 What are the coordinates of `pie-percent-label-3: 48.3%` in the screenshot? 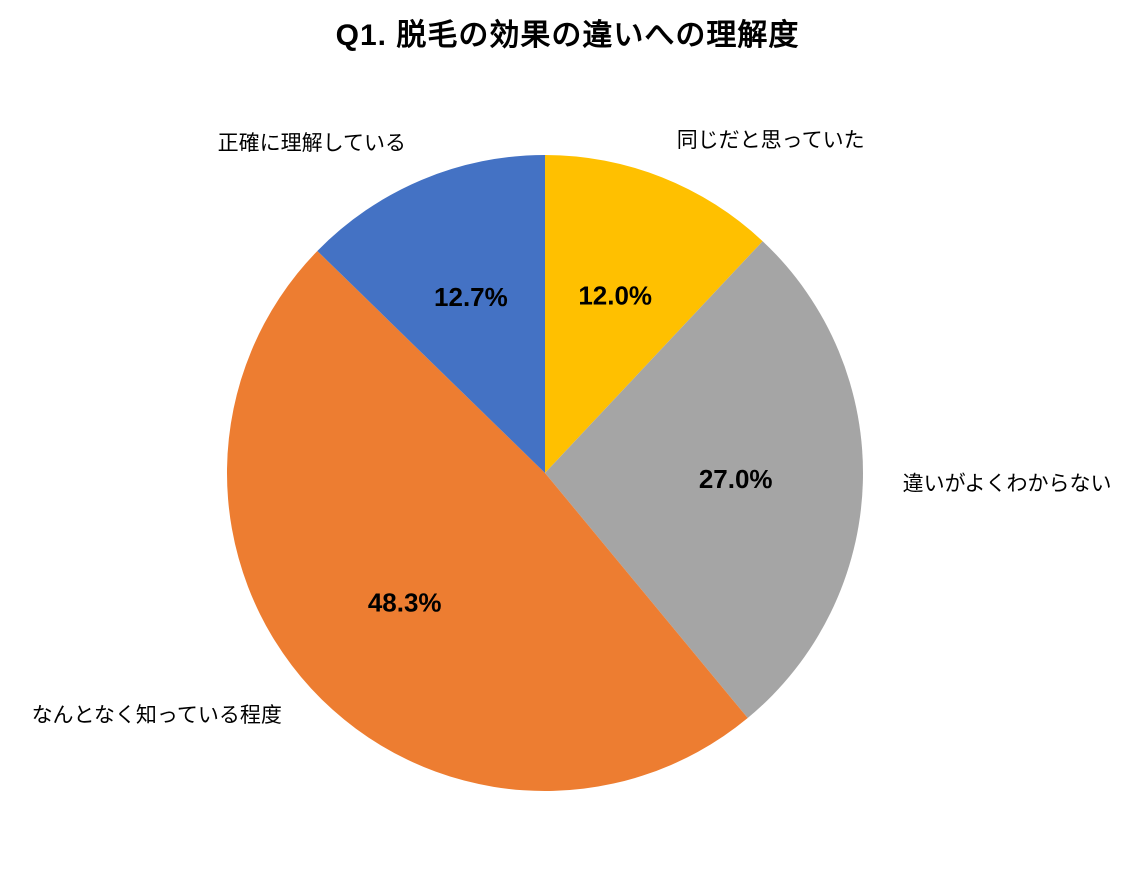 It's located at (405, 602).